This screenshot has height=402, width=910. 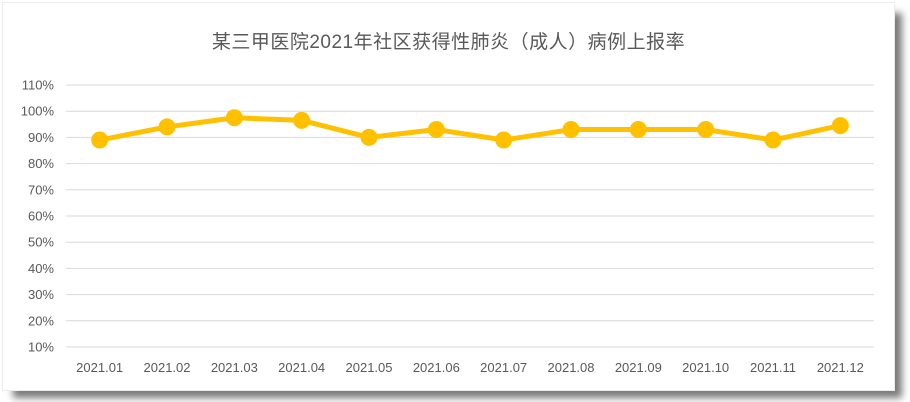 What do you see at coordinates (38, 111) in the screenshot?
I see `y-axis-tick-label: 100%` at bounding box center [38, 111].